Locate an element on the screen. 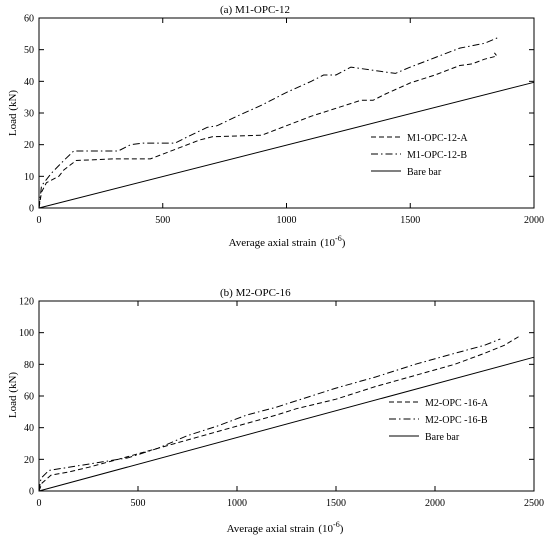  legend-label: M1-OPC-12-A is located at coordinates (437, 138).